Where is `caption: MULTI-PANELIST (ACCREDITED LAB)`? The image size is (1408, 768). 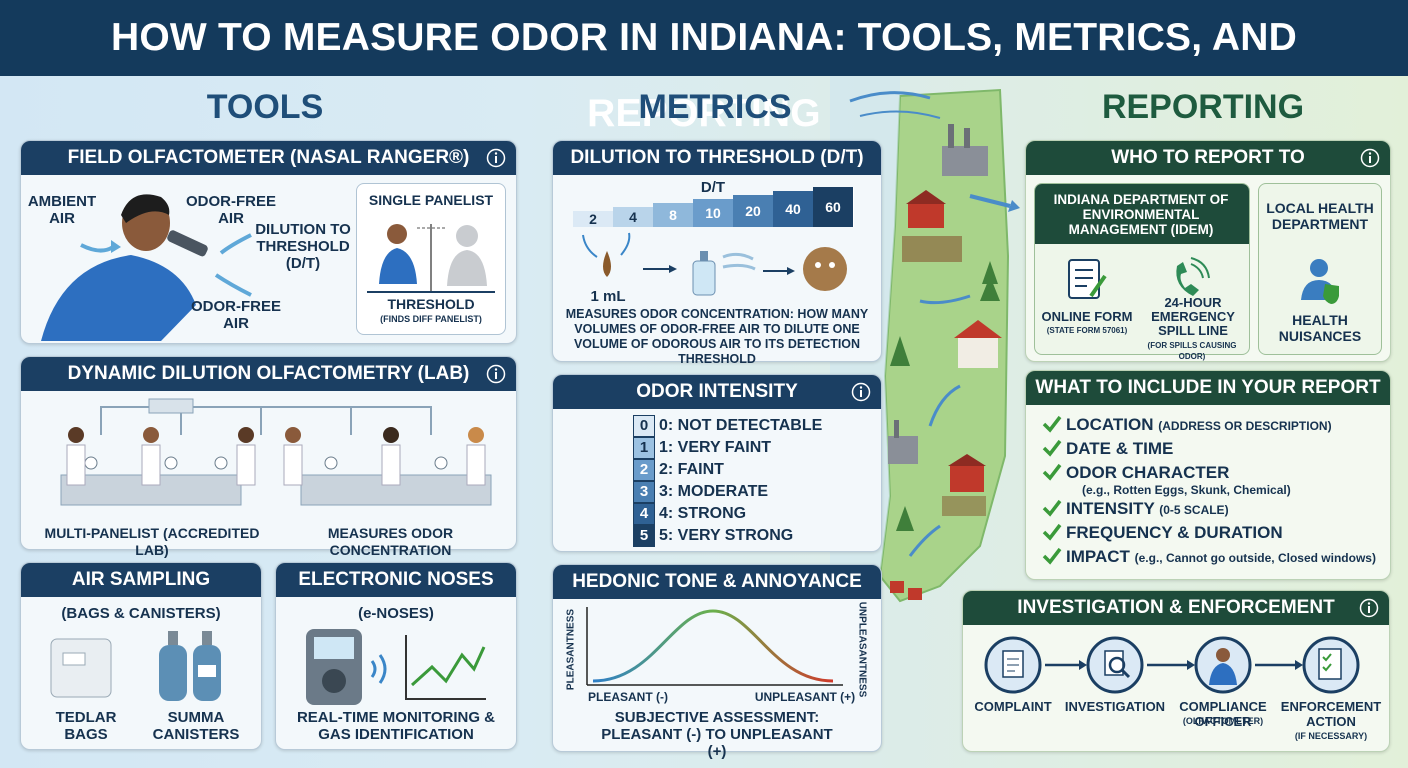 caption: MULTI-PANELIST (ACCREDITED LAB) is located at coordinates (152, 541).